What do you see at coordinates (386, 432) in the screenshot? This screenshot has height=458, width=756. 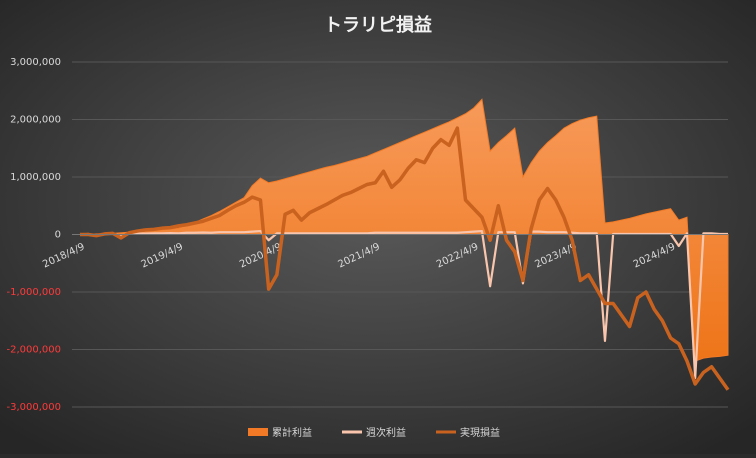 I see `legend-label: 週次利益` at bounding box center [386, 432].